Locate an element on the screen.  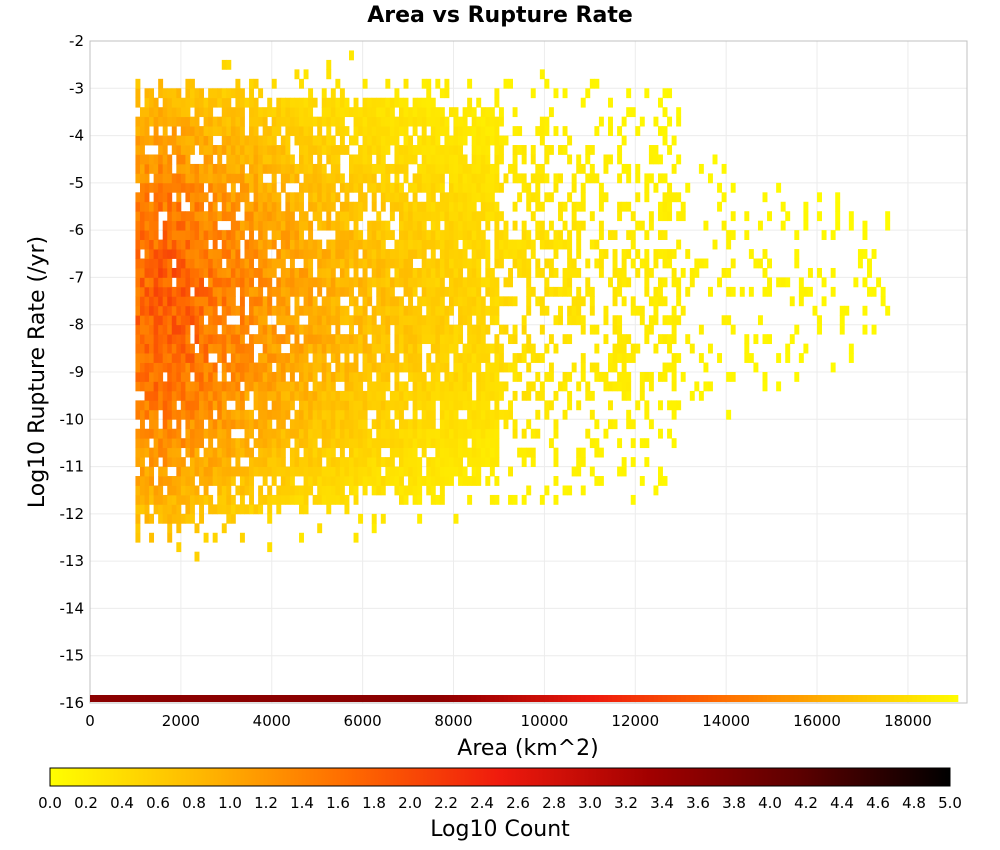
y-axis-label: Log10 Rupture Rate (/yr) is located at coordinates (37, 372).